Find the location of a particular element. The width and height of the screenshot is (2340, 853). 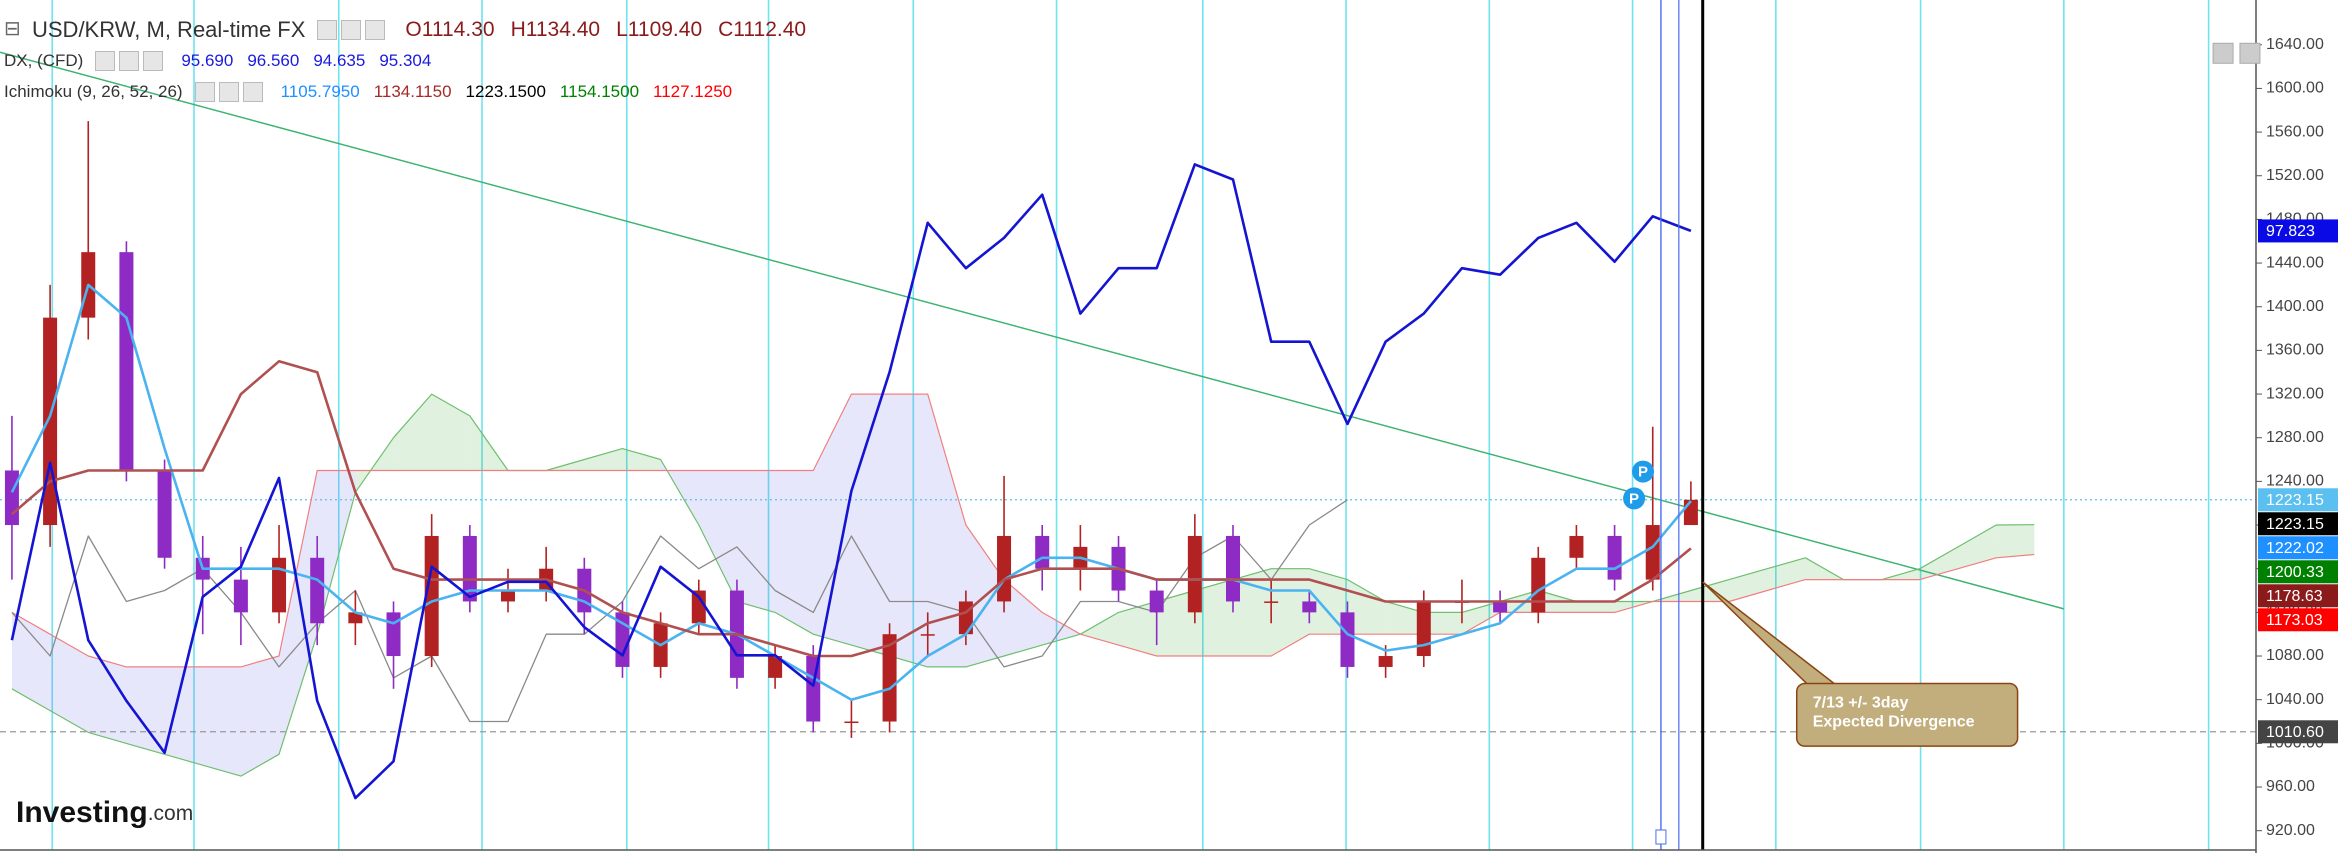

header-icon: ⊟ is located at coordinates (12, 29).